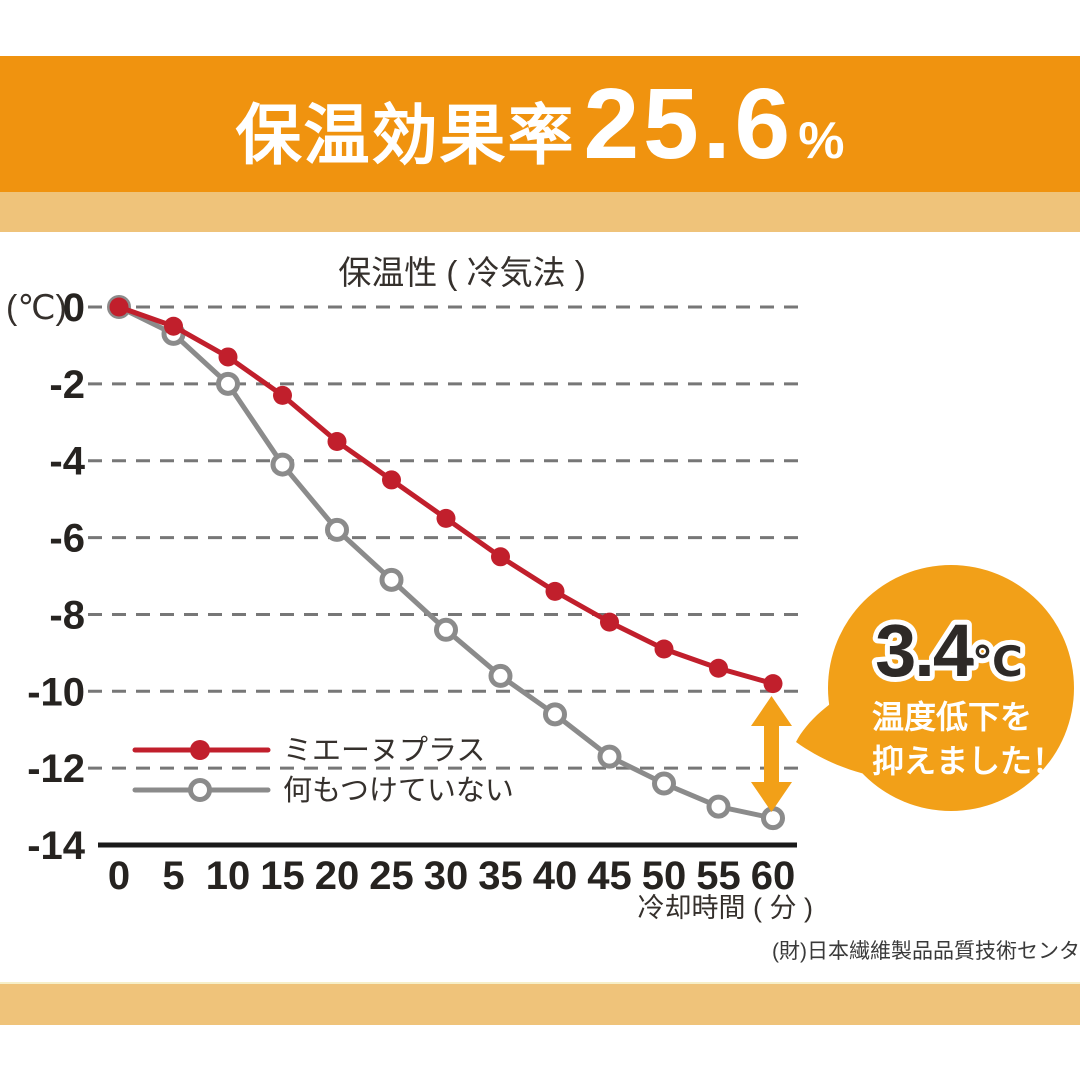 The image size is (1080, 1080). Describe the element at coordinates (968, 761) in the screenshot. I see `callout-text-line2: 抑えました！` at that location.